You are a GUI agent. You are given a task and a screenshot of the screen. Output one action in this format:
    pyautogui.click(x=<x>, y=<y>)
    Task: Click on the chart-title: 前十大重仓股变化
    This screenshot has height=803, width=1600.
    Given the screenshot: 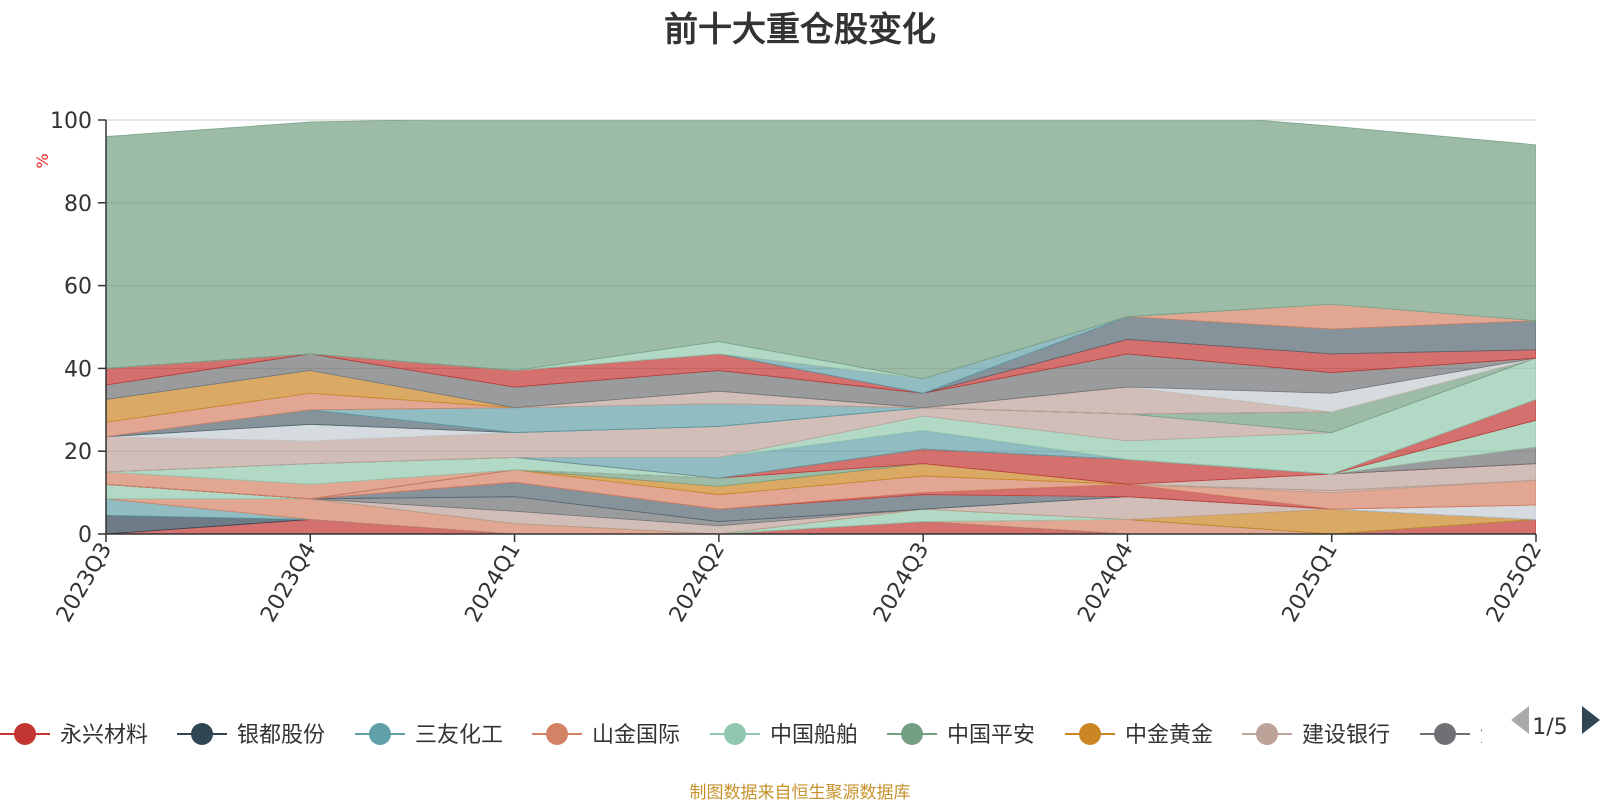 What is the action you would take?
    pyautogui.click(x=800, y=30)
    